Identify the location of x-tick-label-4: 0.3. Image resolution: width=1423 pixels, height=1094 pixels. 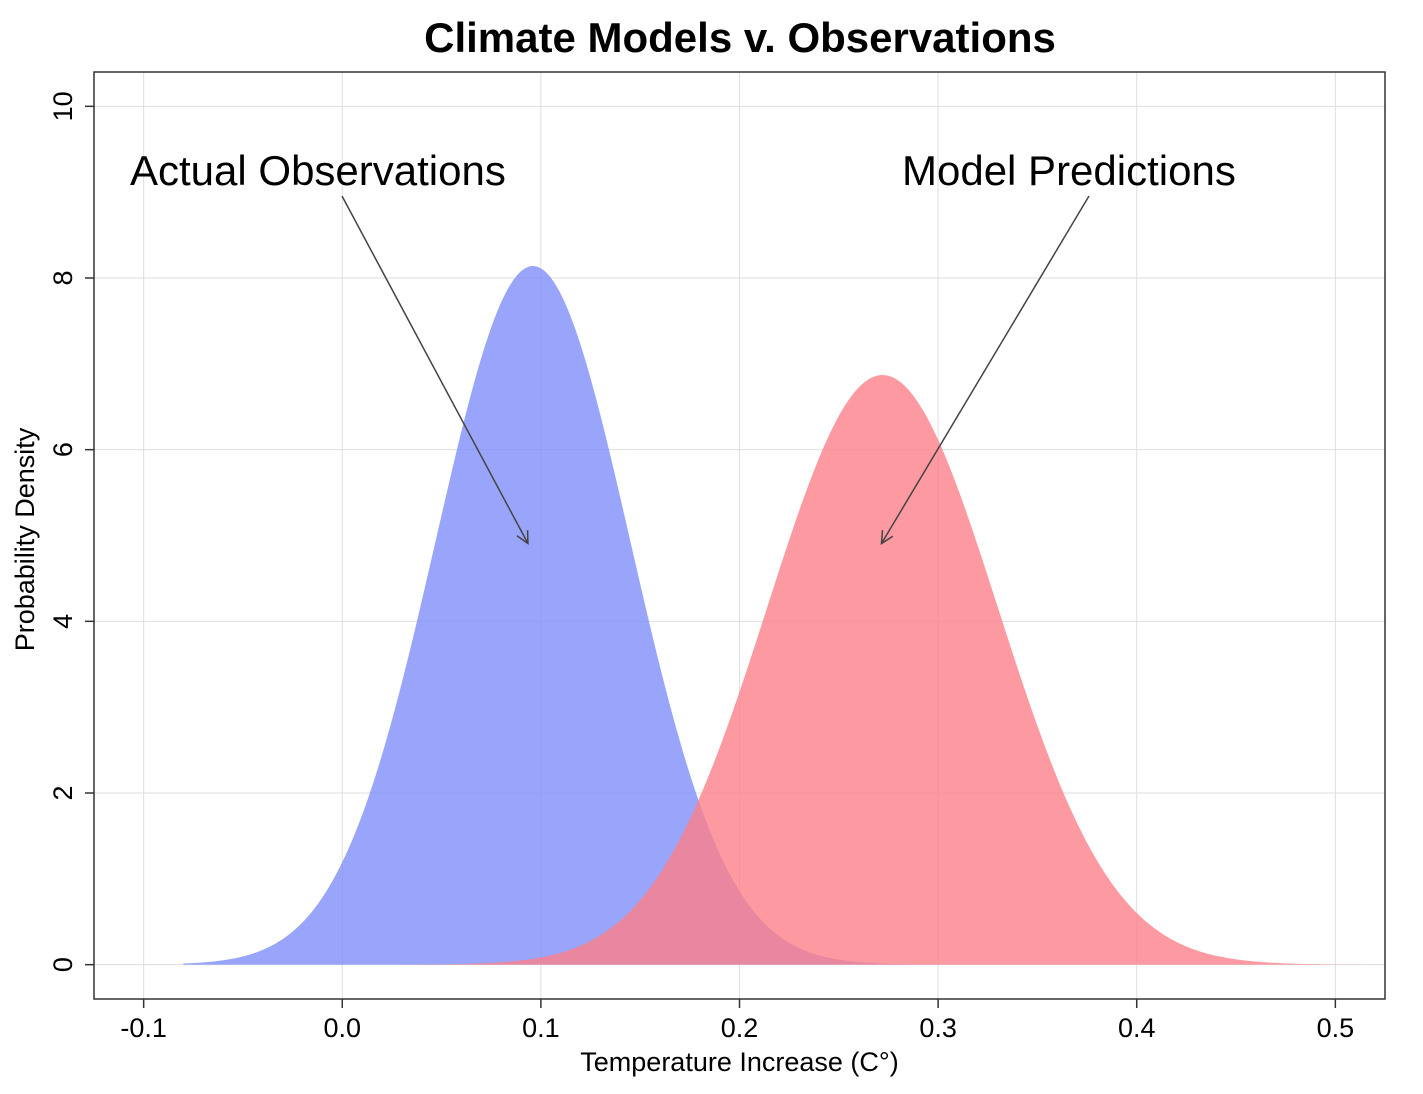
(938, 1028).